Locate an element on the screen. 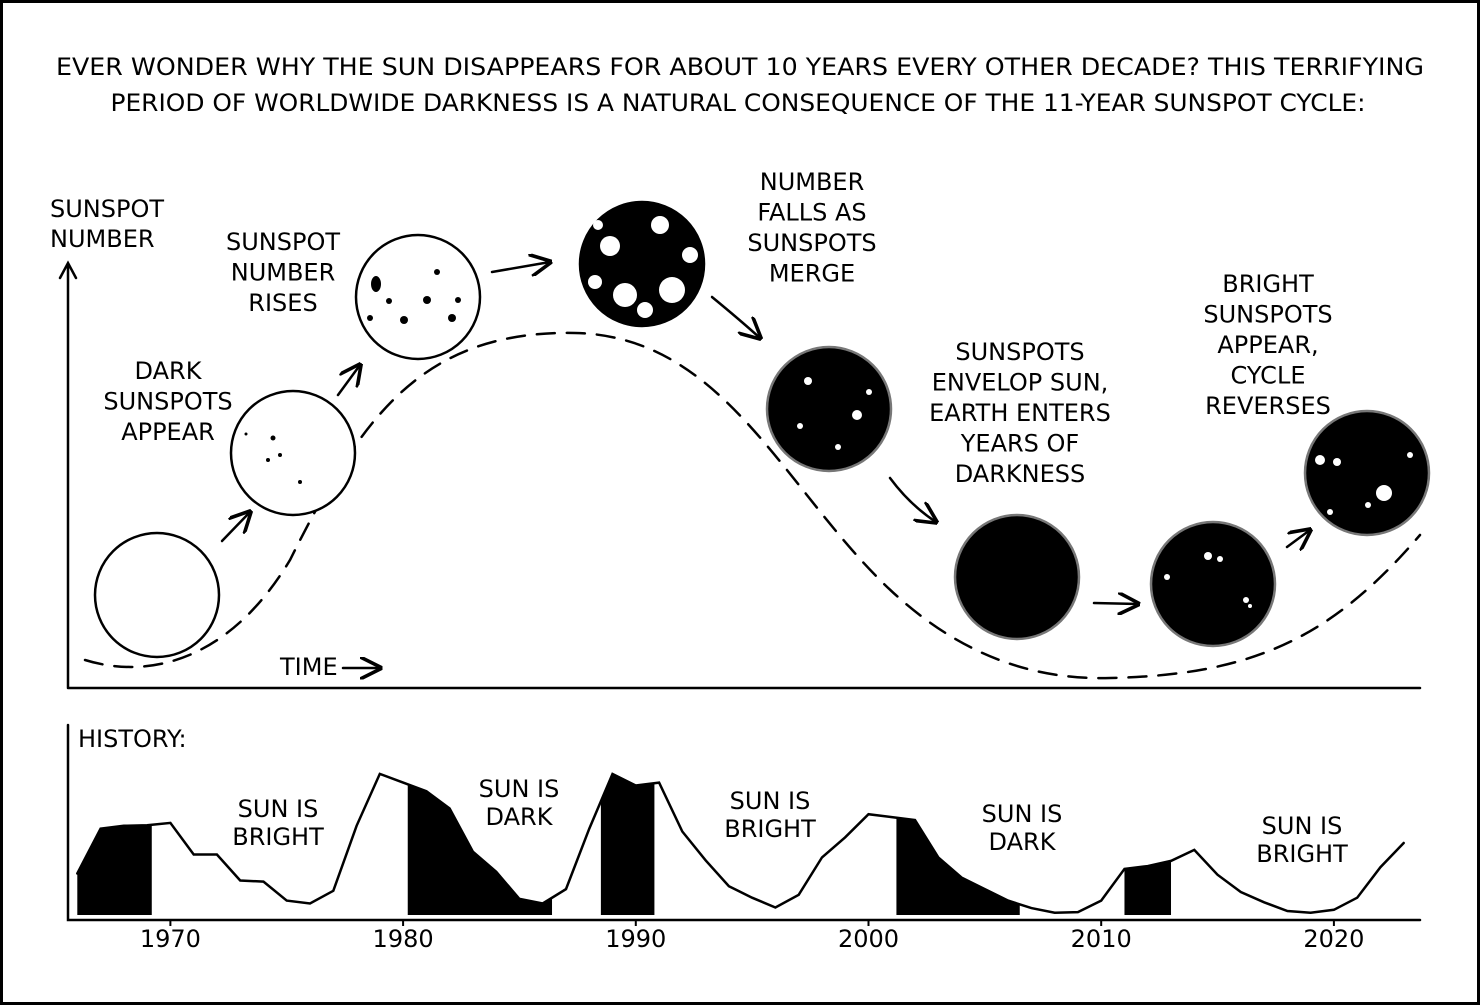  y-axis-label: SUNSPOT is located at coordinates (107, 209).